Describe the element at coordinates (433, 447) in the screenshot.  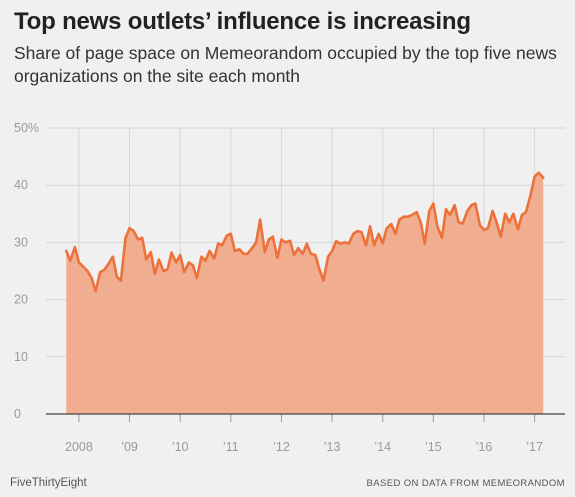
I see `x-tick-label: ’15` at that location.